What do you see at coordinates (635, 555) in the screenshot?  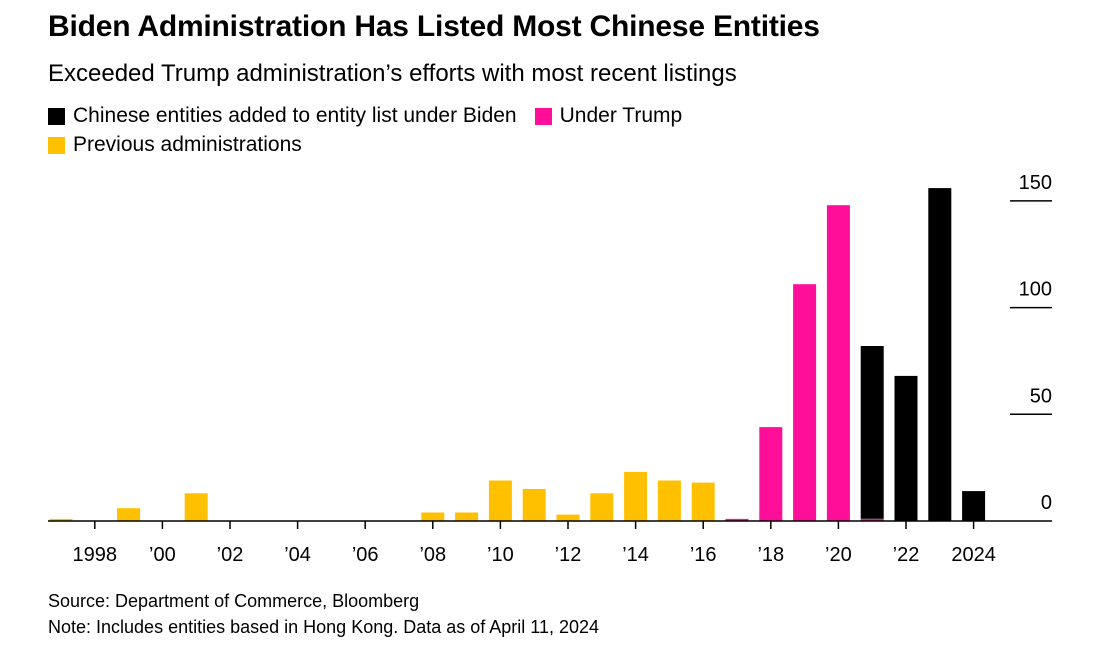 I see `x-tick-label-2014: ’14` at bounding box center [635, 555].